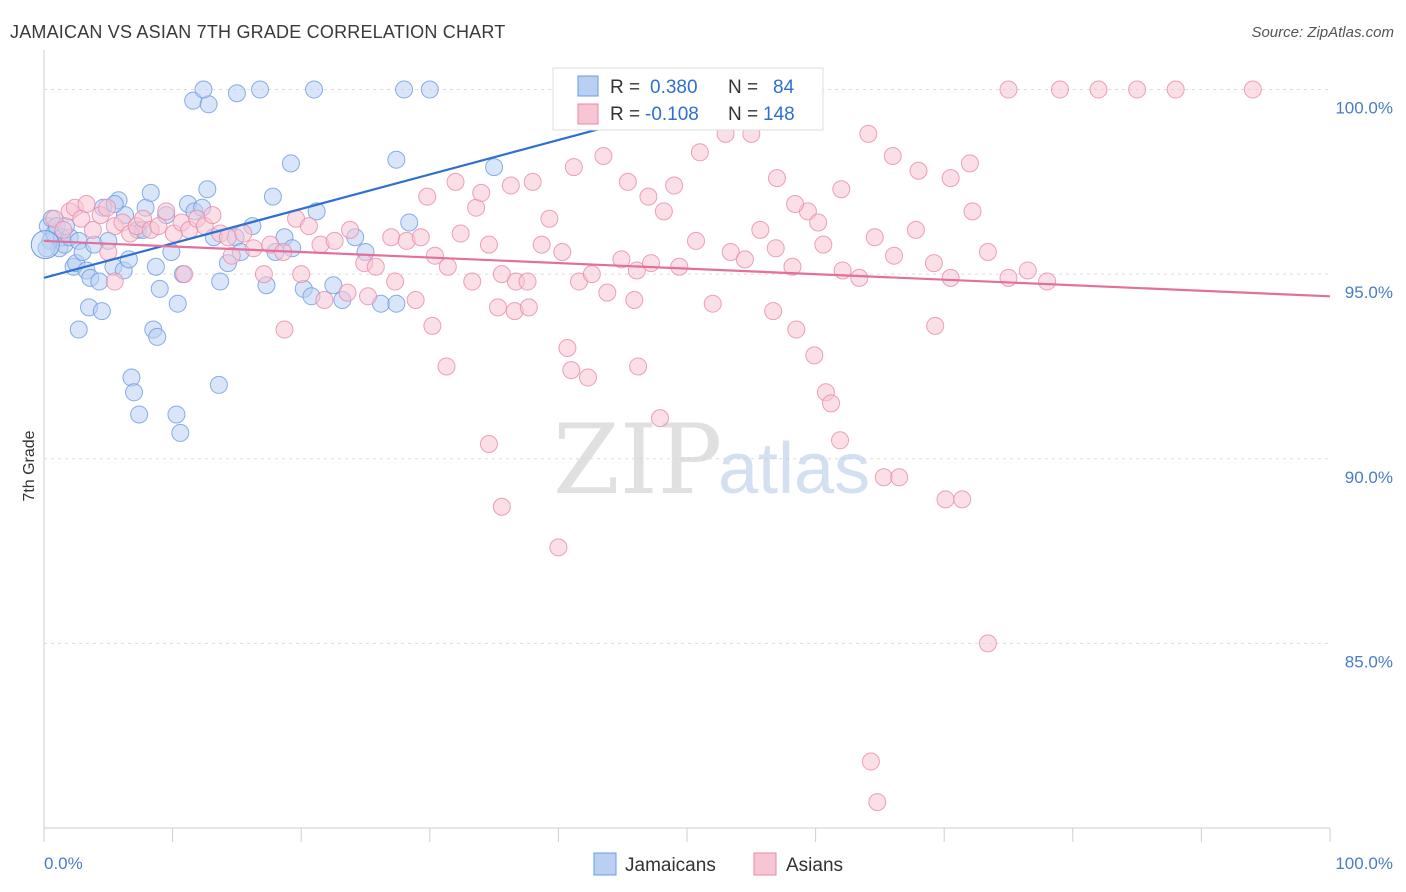  What do you see at coordinates (29, 465) in the screenshot?
I see `y-axis-title: 7th Grade` at bounding box center [29, 465].